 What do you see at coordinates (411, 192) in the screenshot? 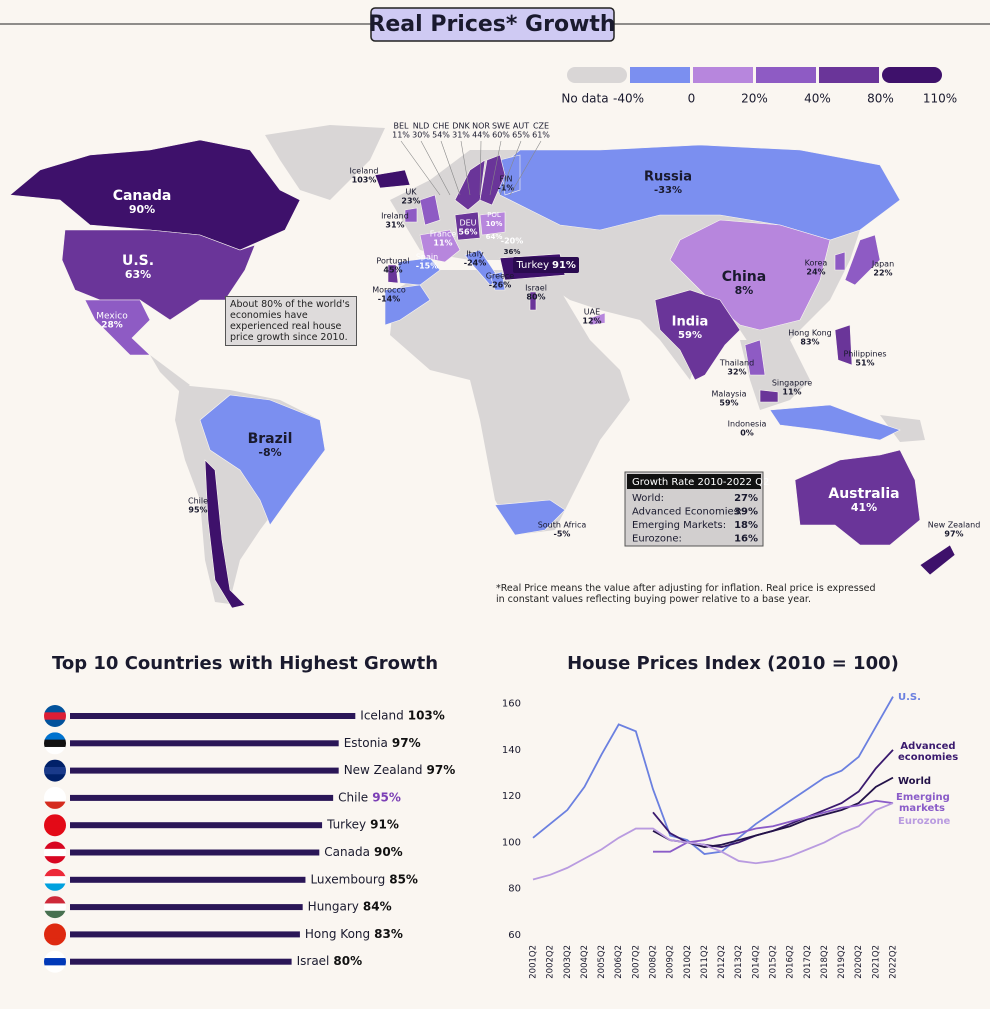
I see `country-name: UK` at bounding box center [411, 192].